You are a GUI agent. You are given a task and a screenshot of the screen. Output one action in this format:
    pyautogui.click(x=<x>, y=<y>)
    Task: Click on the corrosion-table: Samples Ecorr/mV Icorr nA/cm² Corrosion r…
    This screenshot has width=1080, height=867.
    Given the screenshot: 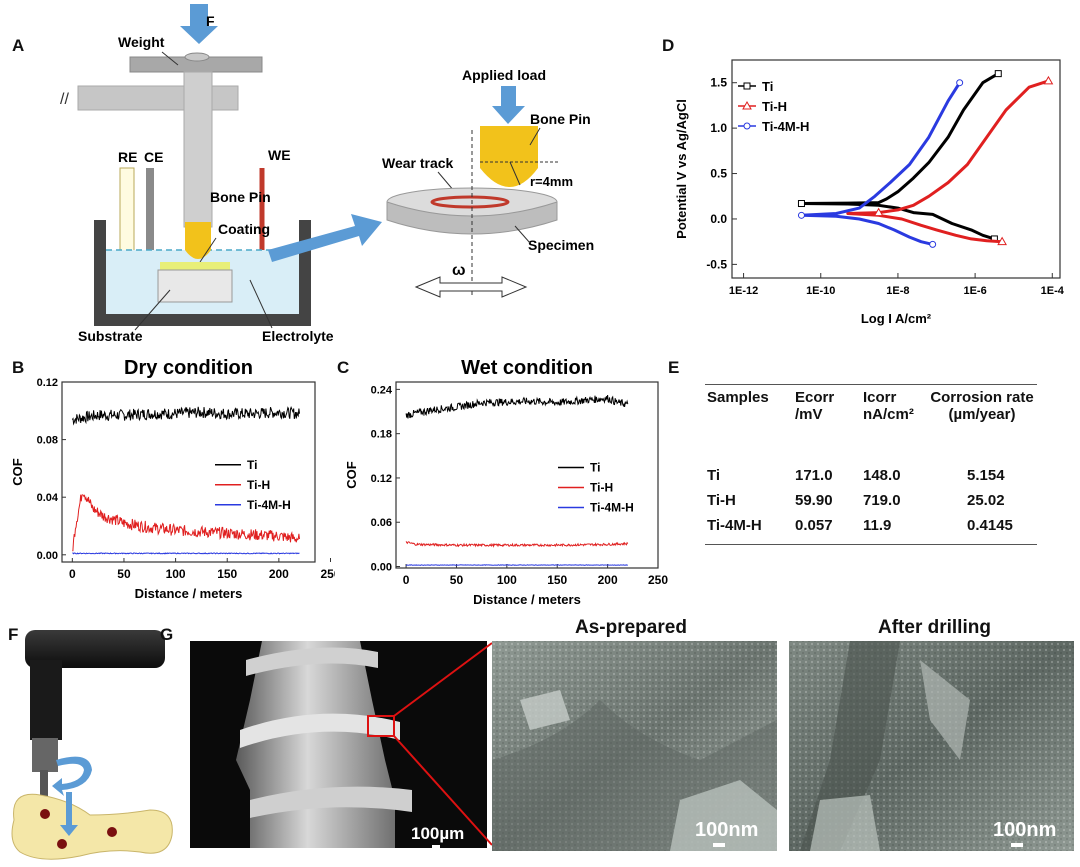 What is the action you would take?
    pyautogui.click(x=871, y=464)
    